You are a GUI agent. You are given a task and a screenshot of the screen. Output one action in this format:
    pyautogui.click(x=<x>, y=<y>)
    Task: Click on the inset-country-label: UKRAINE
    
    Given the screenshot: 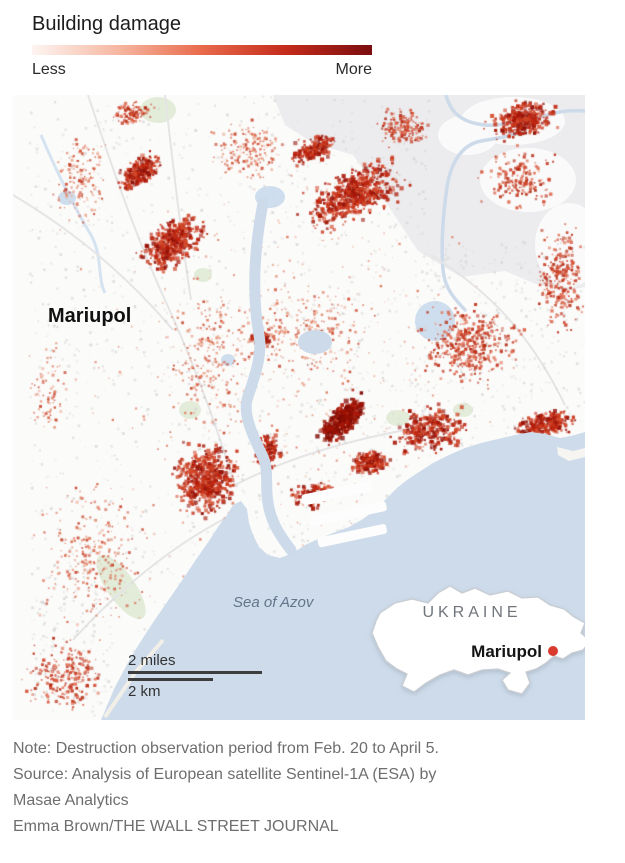 What is the action you would take?
    pyautogui.click(x=471, y=612)
    